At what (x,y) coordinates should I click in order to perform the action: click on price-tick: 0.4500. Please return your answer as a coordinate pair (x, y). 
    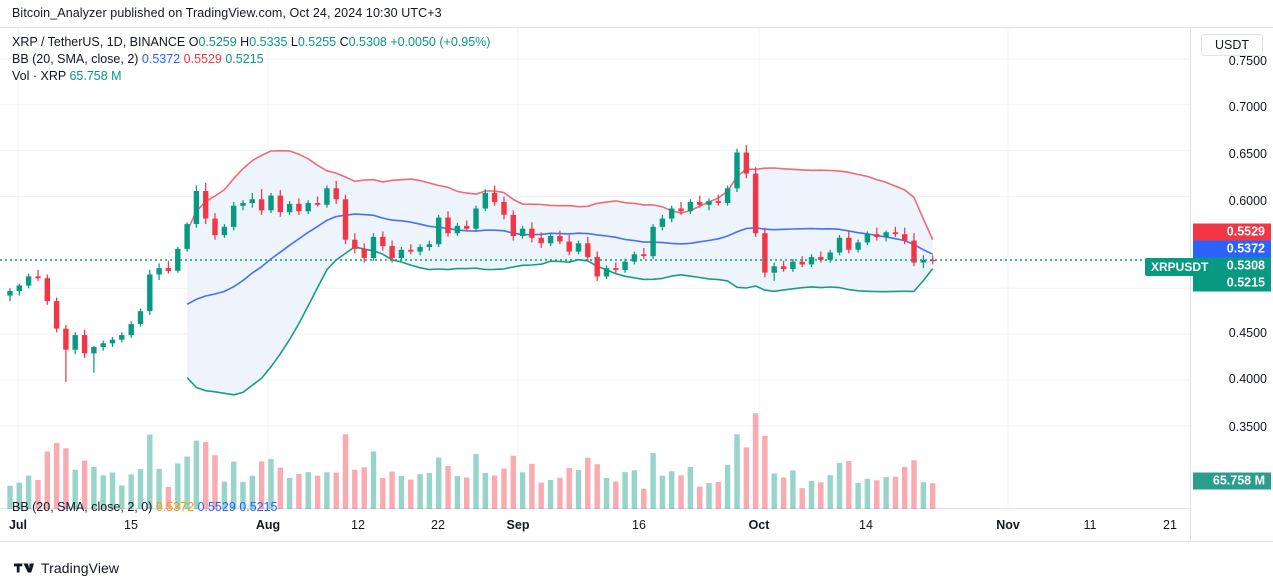
    Looking at the image, I should click on (1247, 333).